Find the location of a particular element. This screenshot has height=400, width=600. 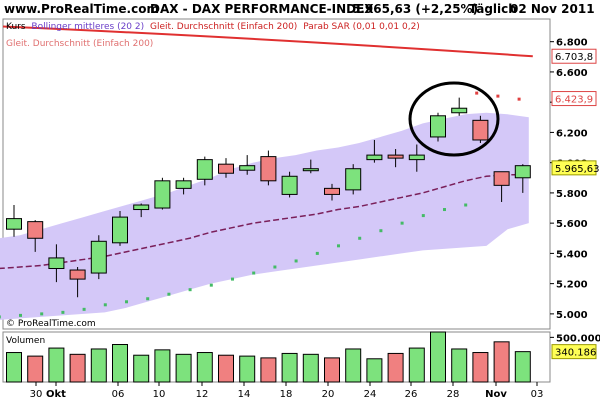

legend-ma200: Gleit. Durchschnitt (Einfach 200) is located at coordinates (223, 27).